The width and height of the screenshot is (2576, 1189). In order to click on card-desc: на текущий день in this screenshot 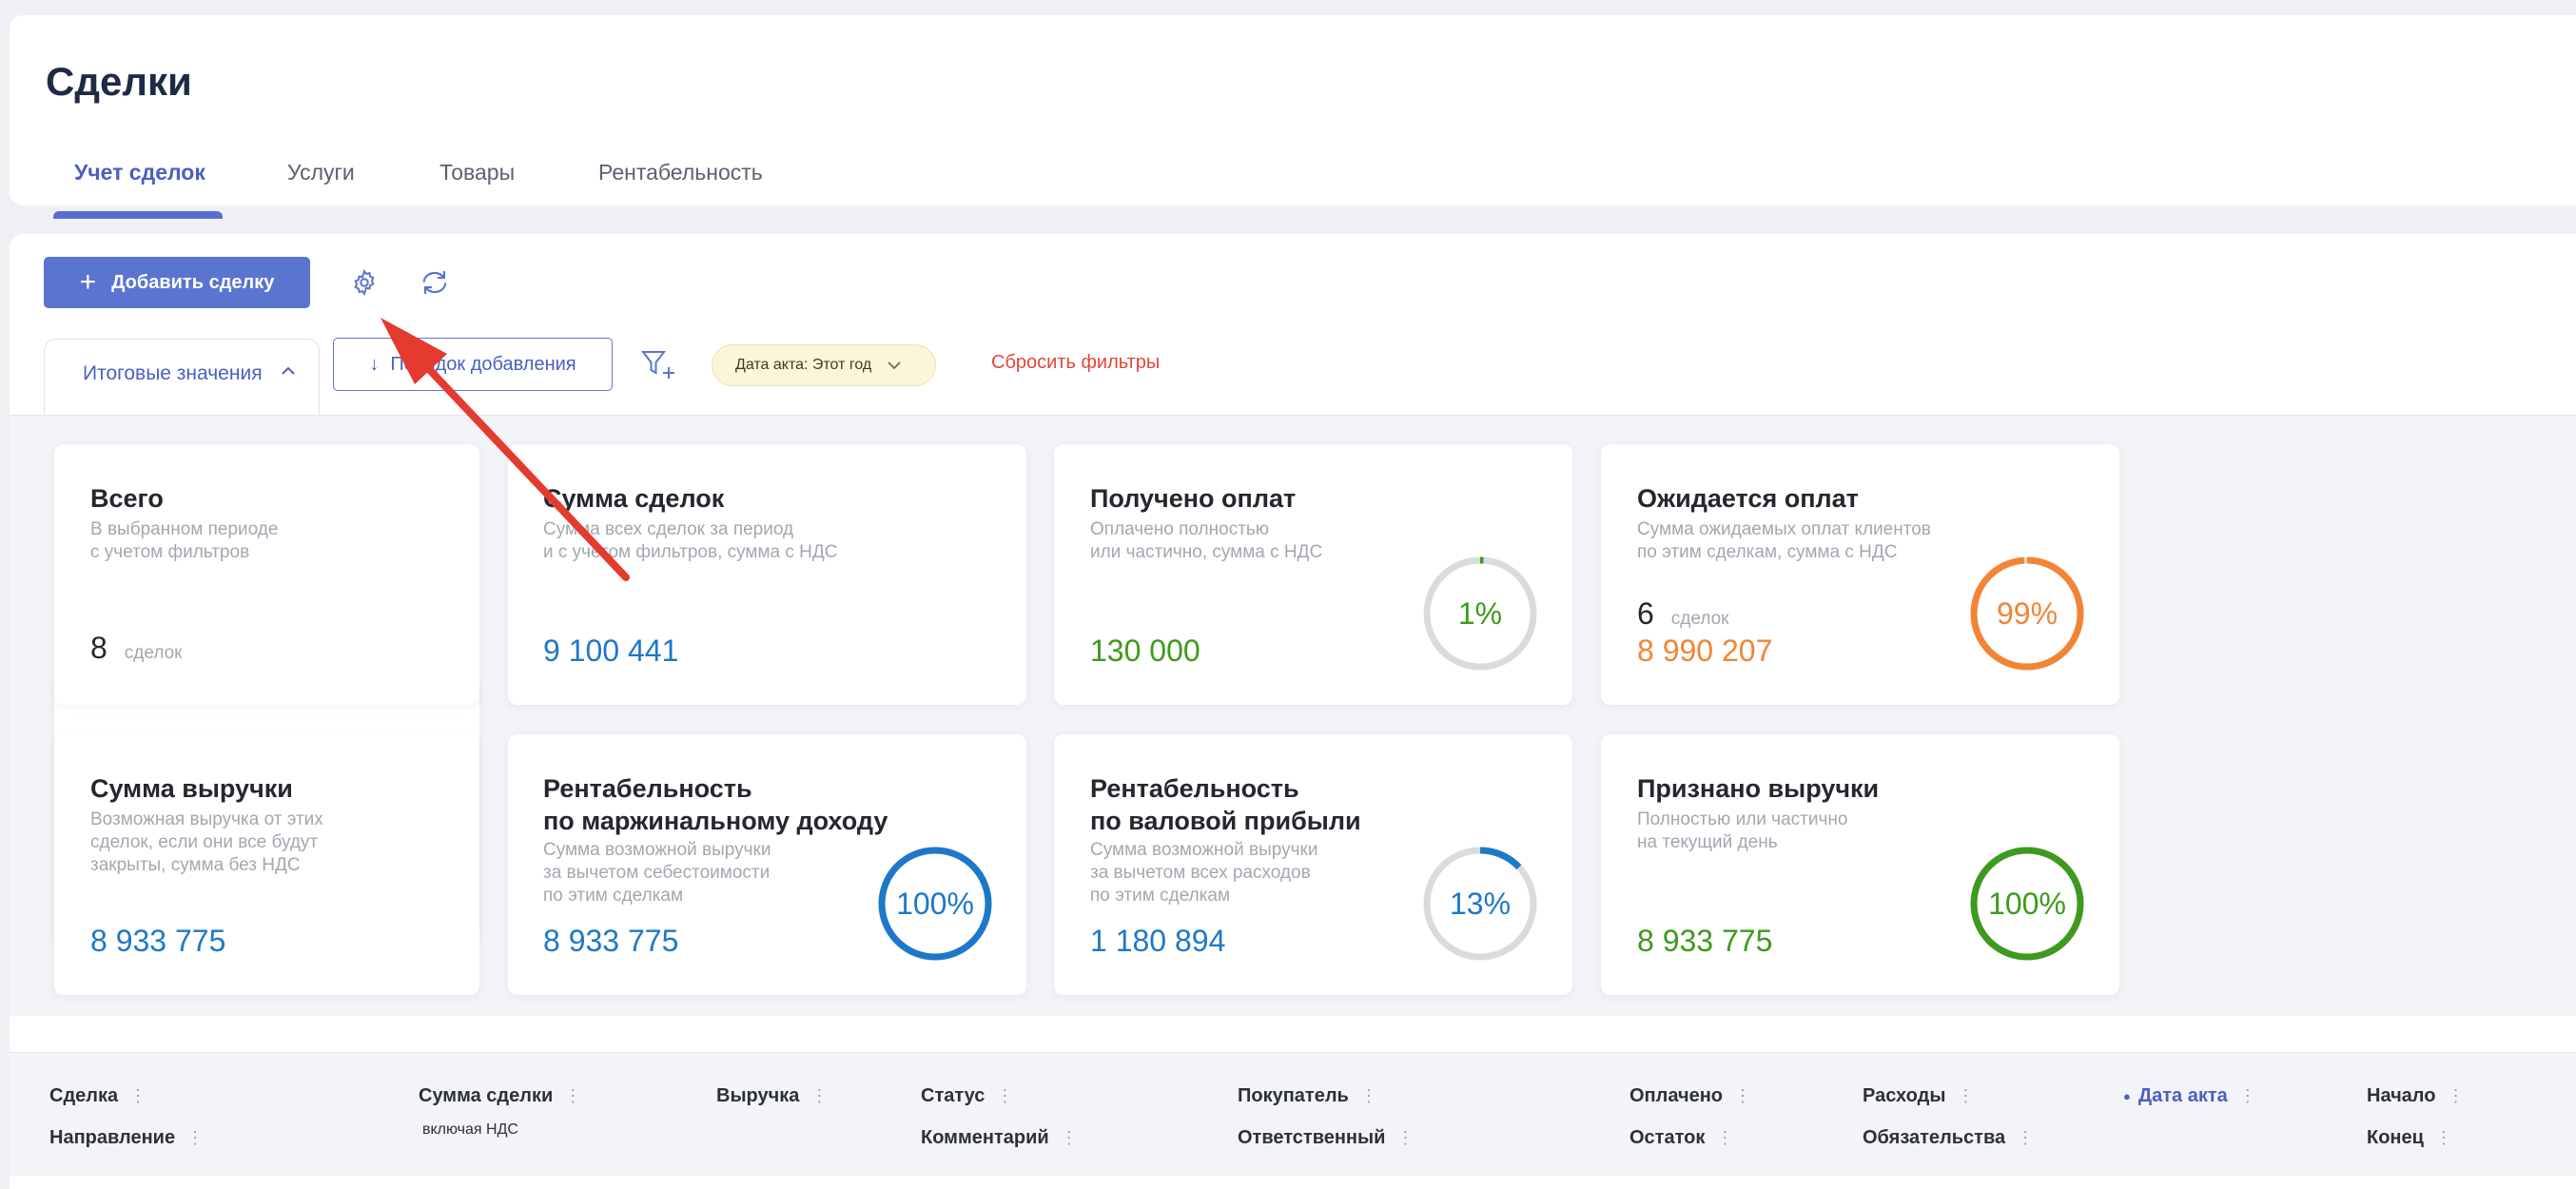, I will do `click(1708, 842)`.